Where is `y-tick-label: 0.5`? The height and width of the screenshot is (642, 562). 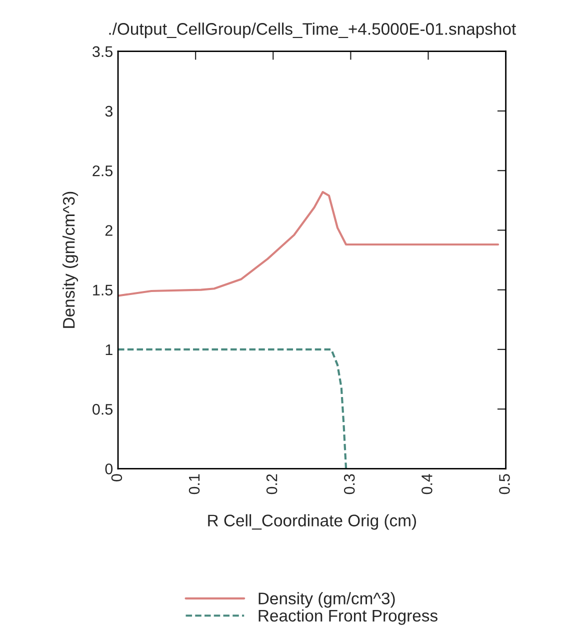
y-tick-label: 0.5 is located at coordinates (102, 409).